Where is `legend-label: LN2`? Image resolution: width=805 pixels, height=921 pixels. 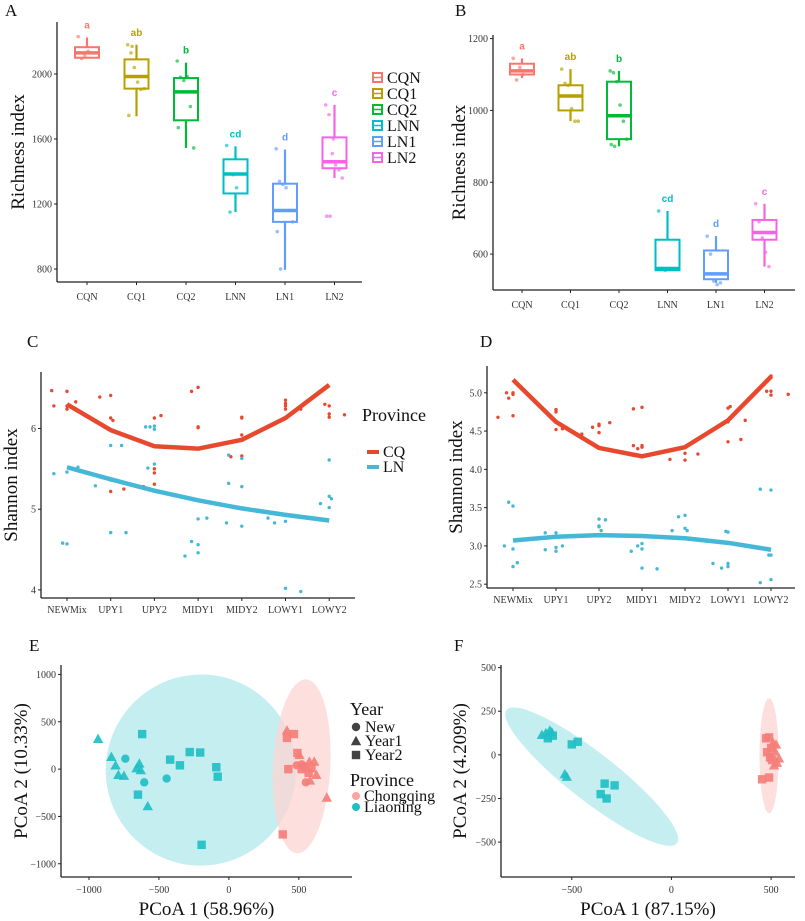 legend-label: LN2 is located at coordinates (401, 158).